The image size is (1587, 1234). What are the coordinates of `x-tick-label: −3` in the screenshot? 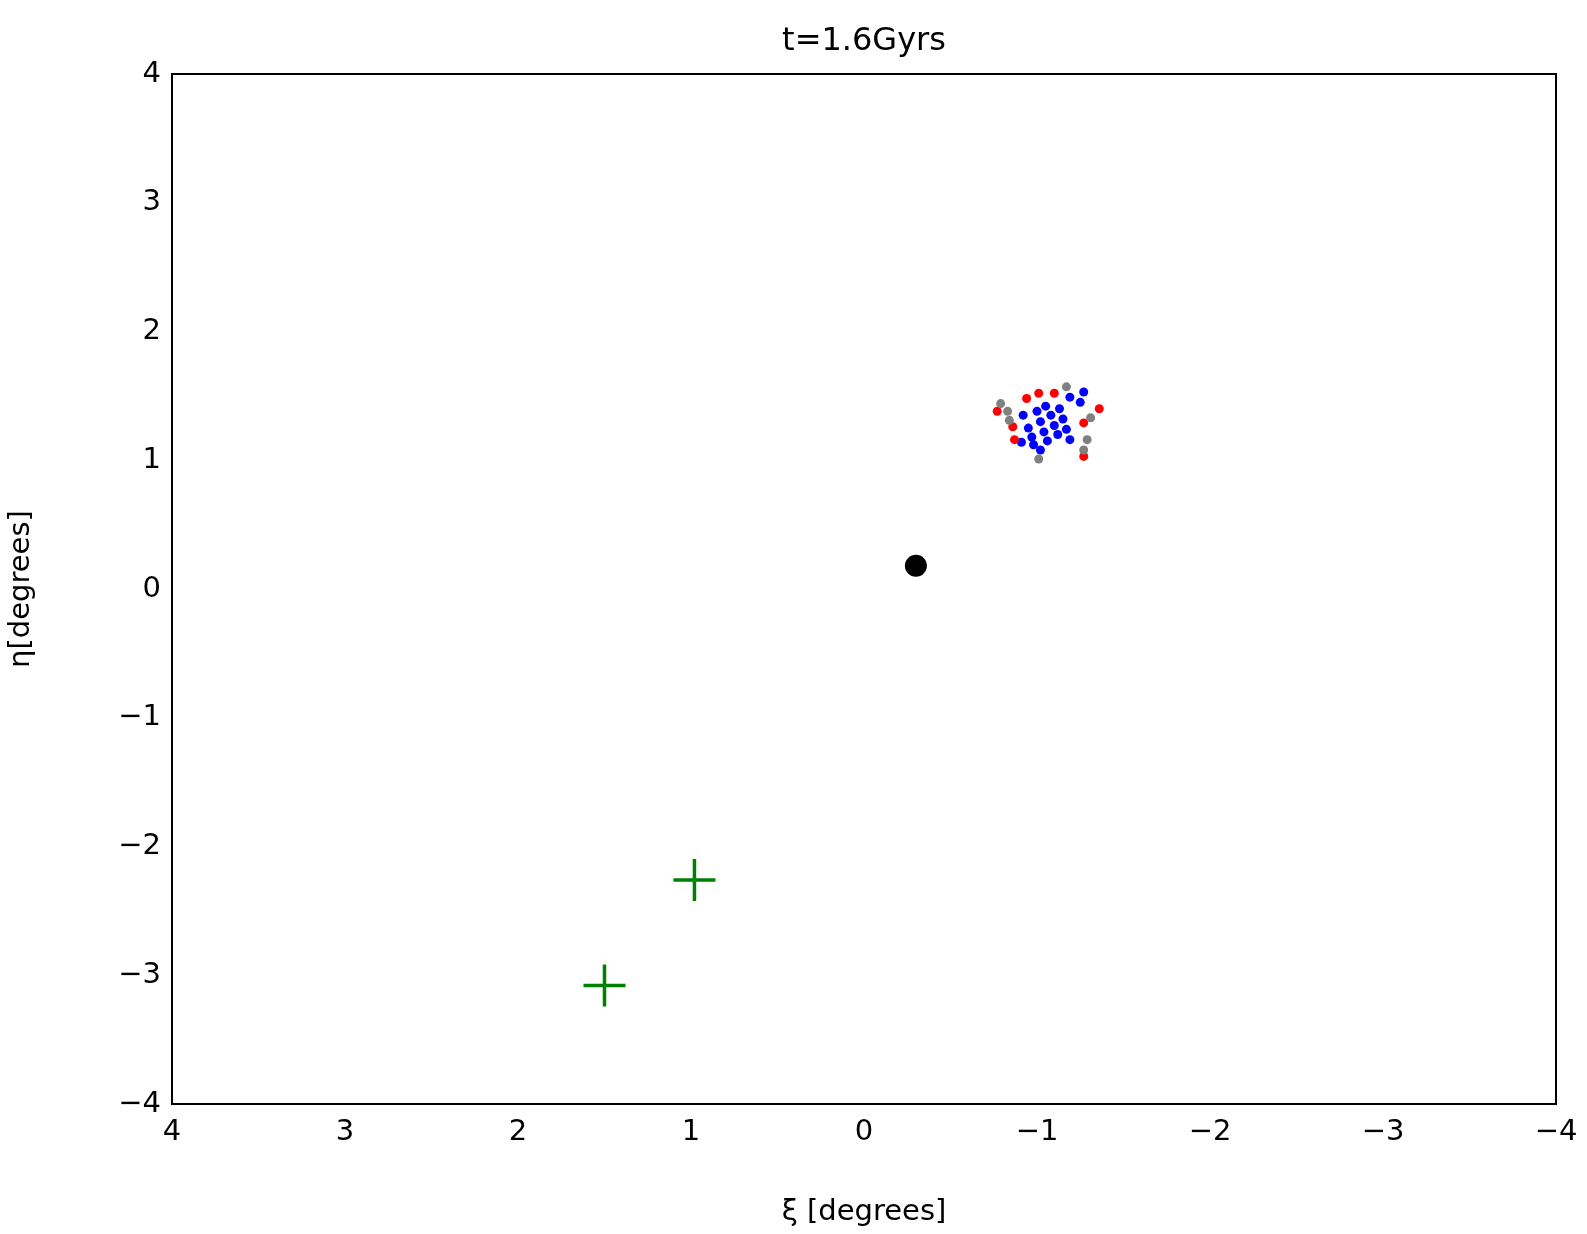 It's located at (1383, 1129).